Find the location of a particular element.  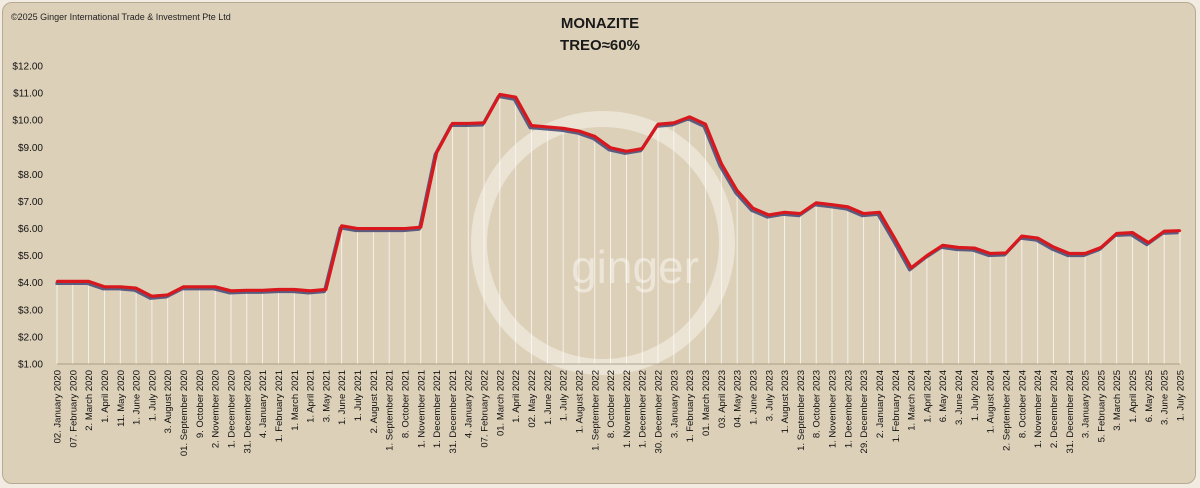

x-tick-label: 3. August 2020 is located at coordinates (168, 401).